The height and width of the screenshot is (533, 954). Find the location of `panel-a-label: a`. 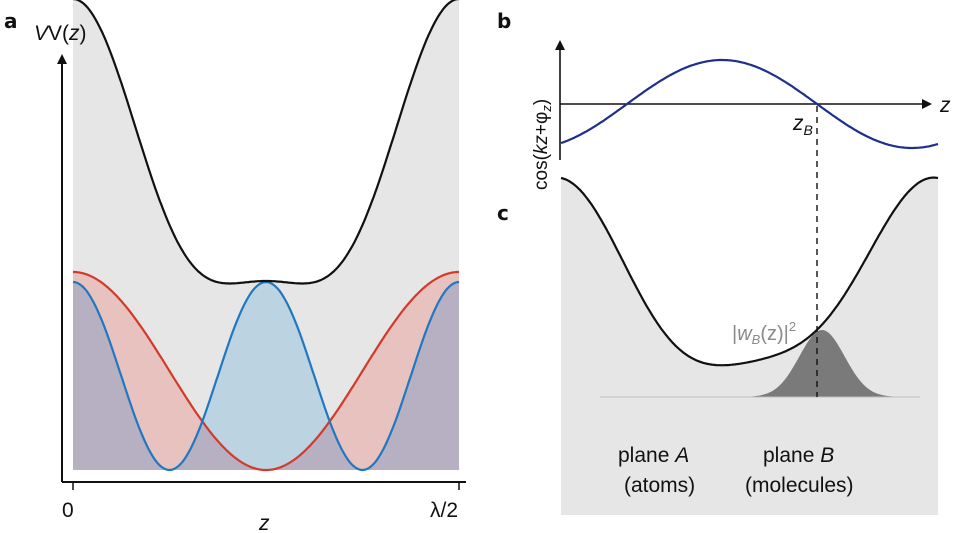

panel-a-label: a is located at coordinates (11, 21).